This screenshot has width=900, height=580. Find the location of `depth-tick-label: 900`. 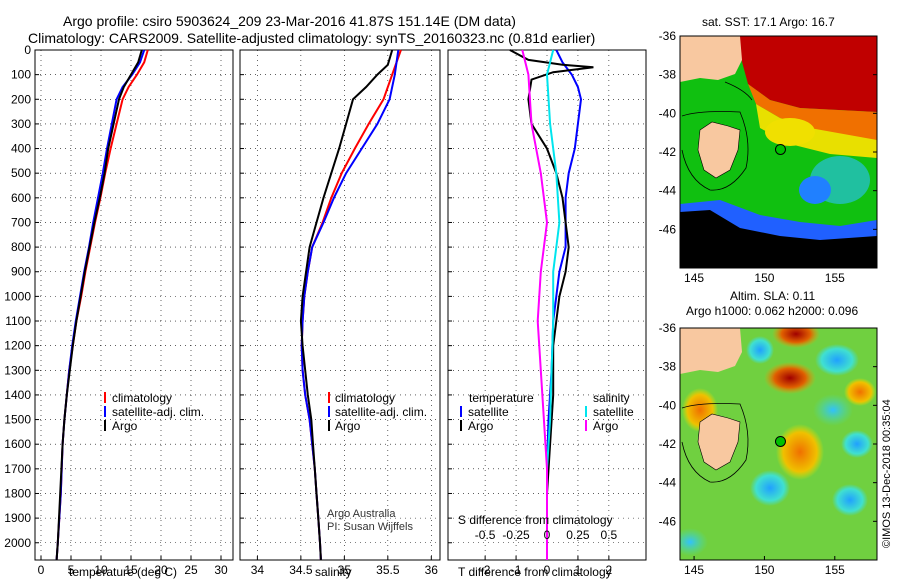

depth-tick-label: 900 is located at coordinates (21, 272).